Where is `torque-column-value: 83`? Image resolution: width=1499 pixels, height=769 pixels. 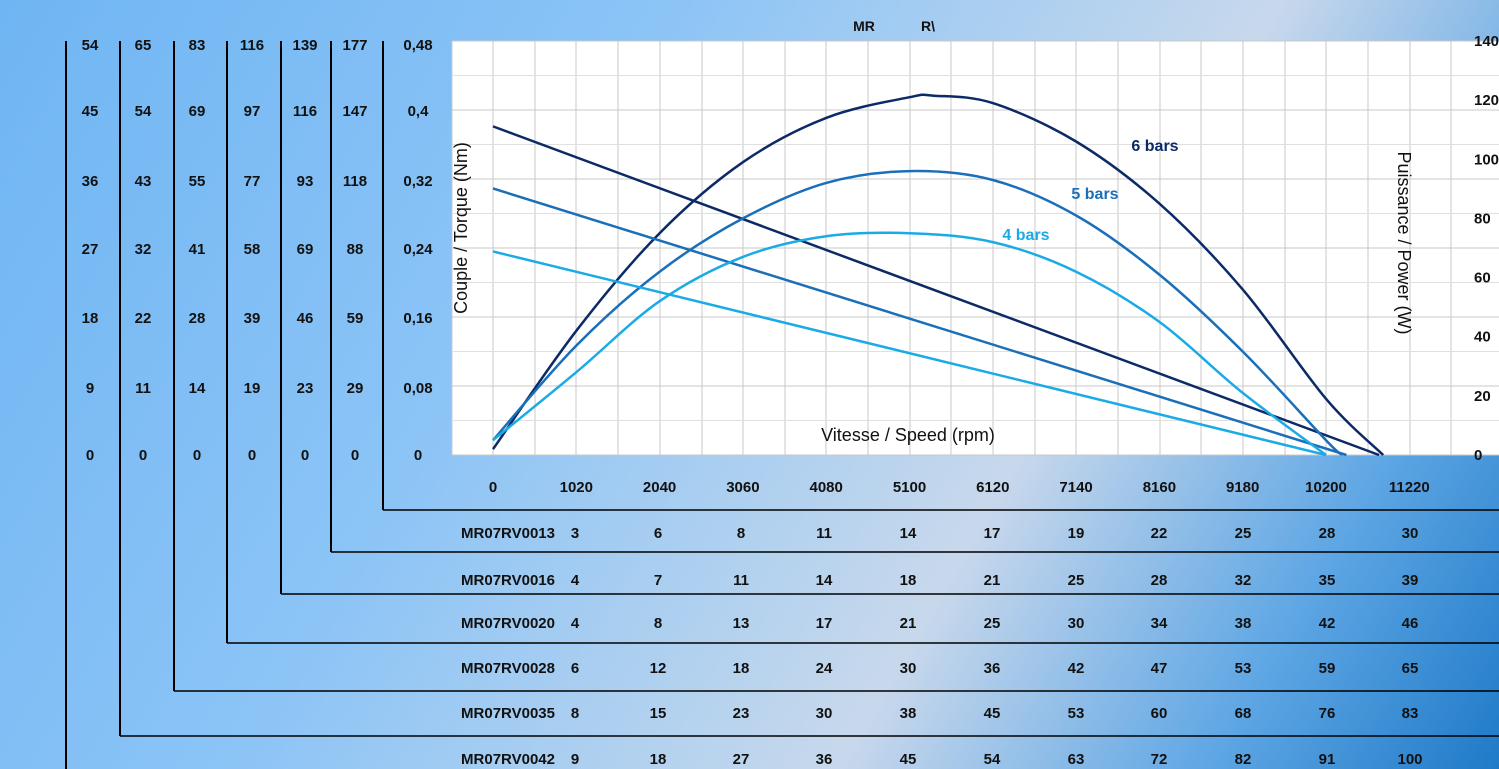 torque-column-value: 83 is located at coordinates (197, 45).